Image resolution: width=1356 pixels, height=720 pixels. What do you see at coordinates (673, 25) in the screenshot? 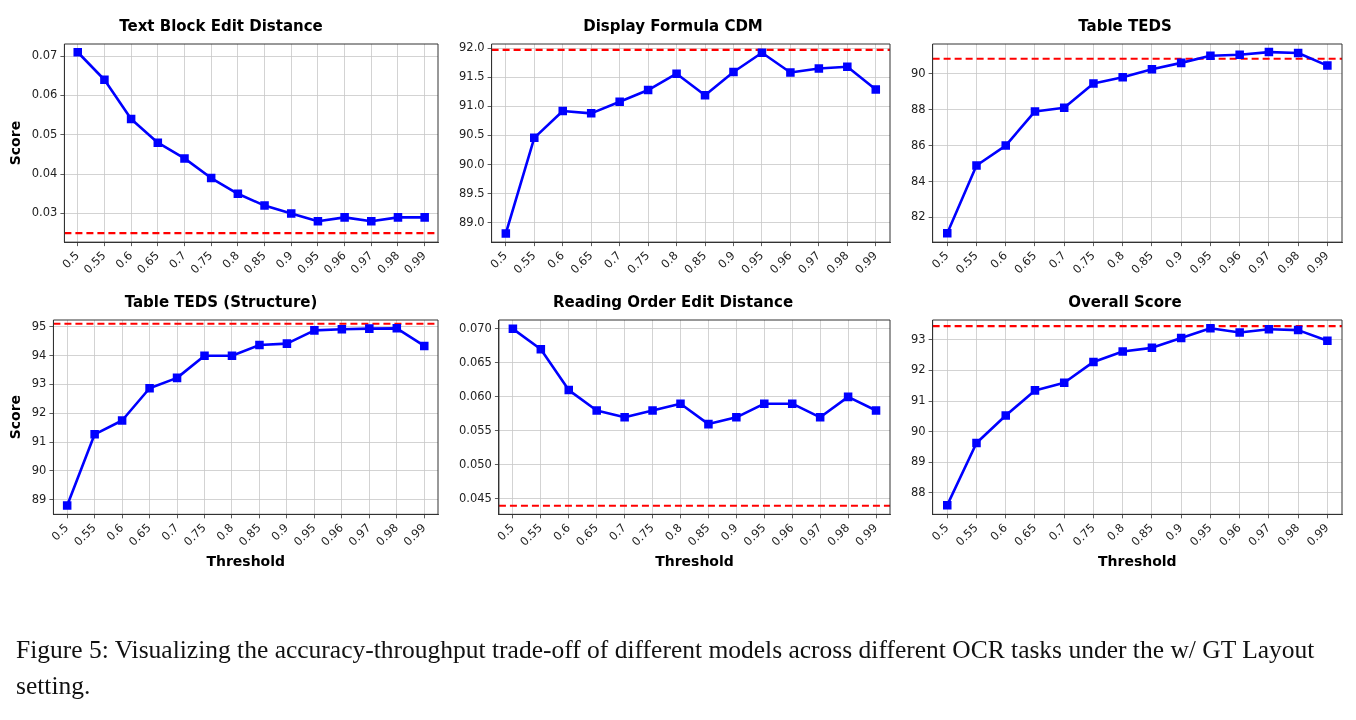
I see `chart-title: Display Formula CDM` at bounding box center [673, 25].